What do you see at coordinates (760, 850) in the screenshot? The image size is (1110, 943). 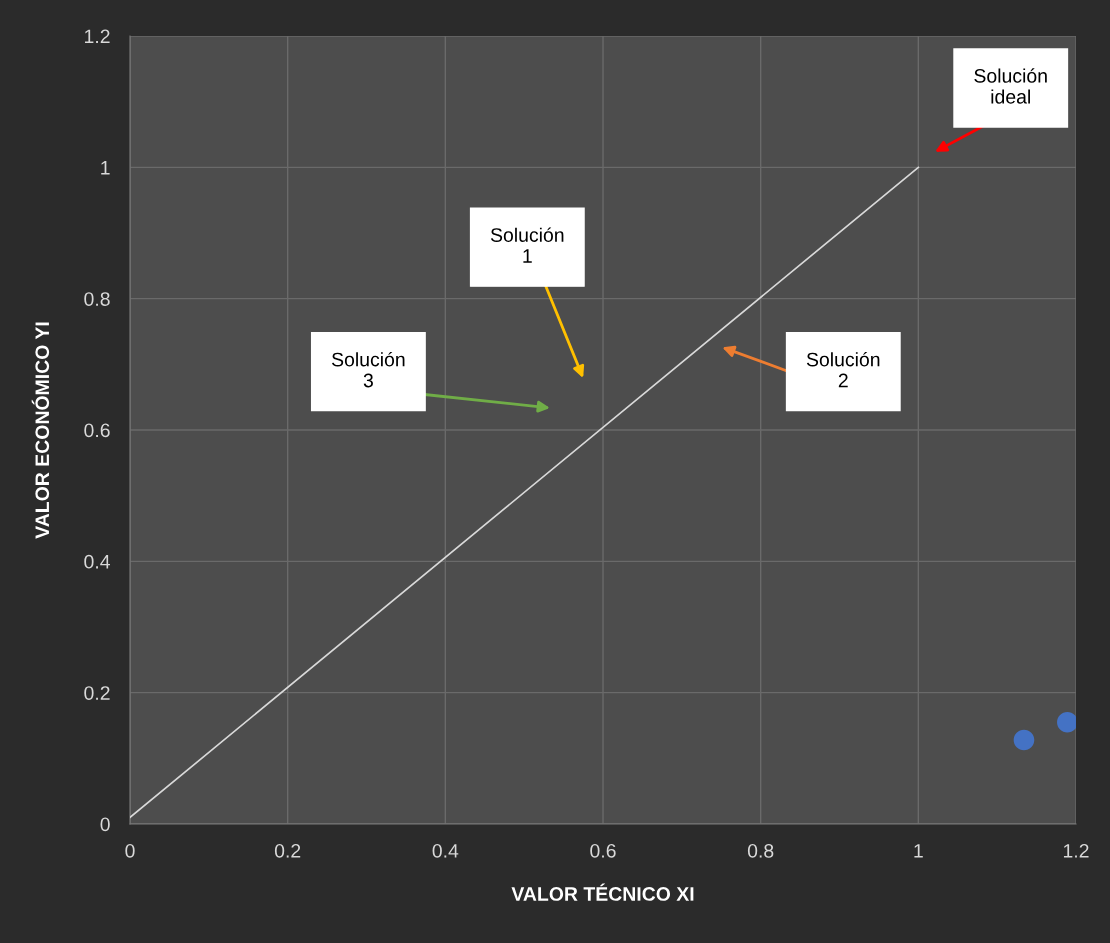 I see `x-tick-label: 0.8` at bounding box center [760, 850].